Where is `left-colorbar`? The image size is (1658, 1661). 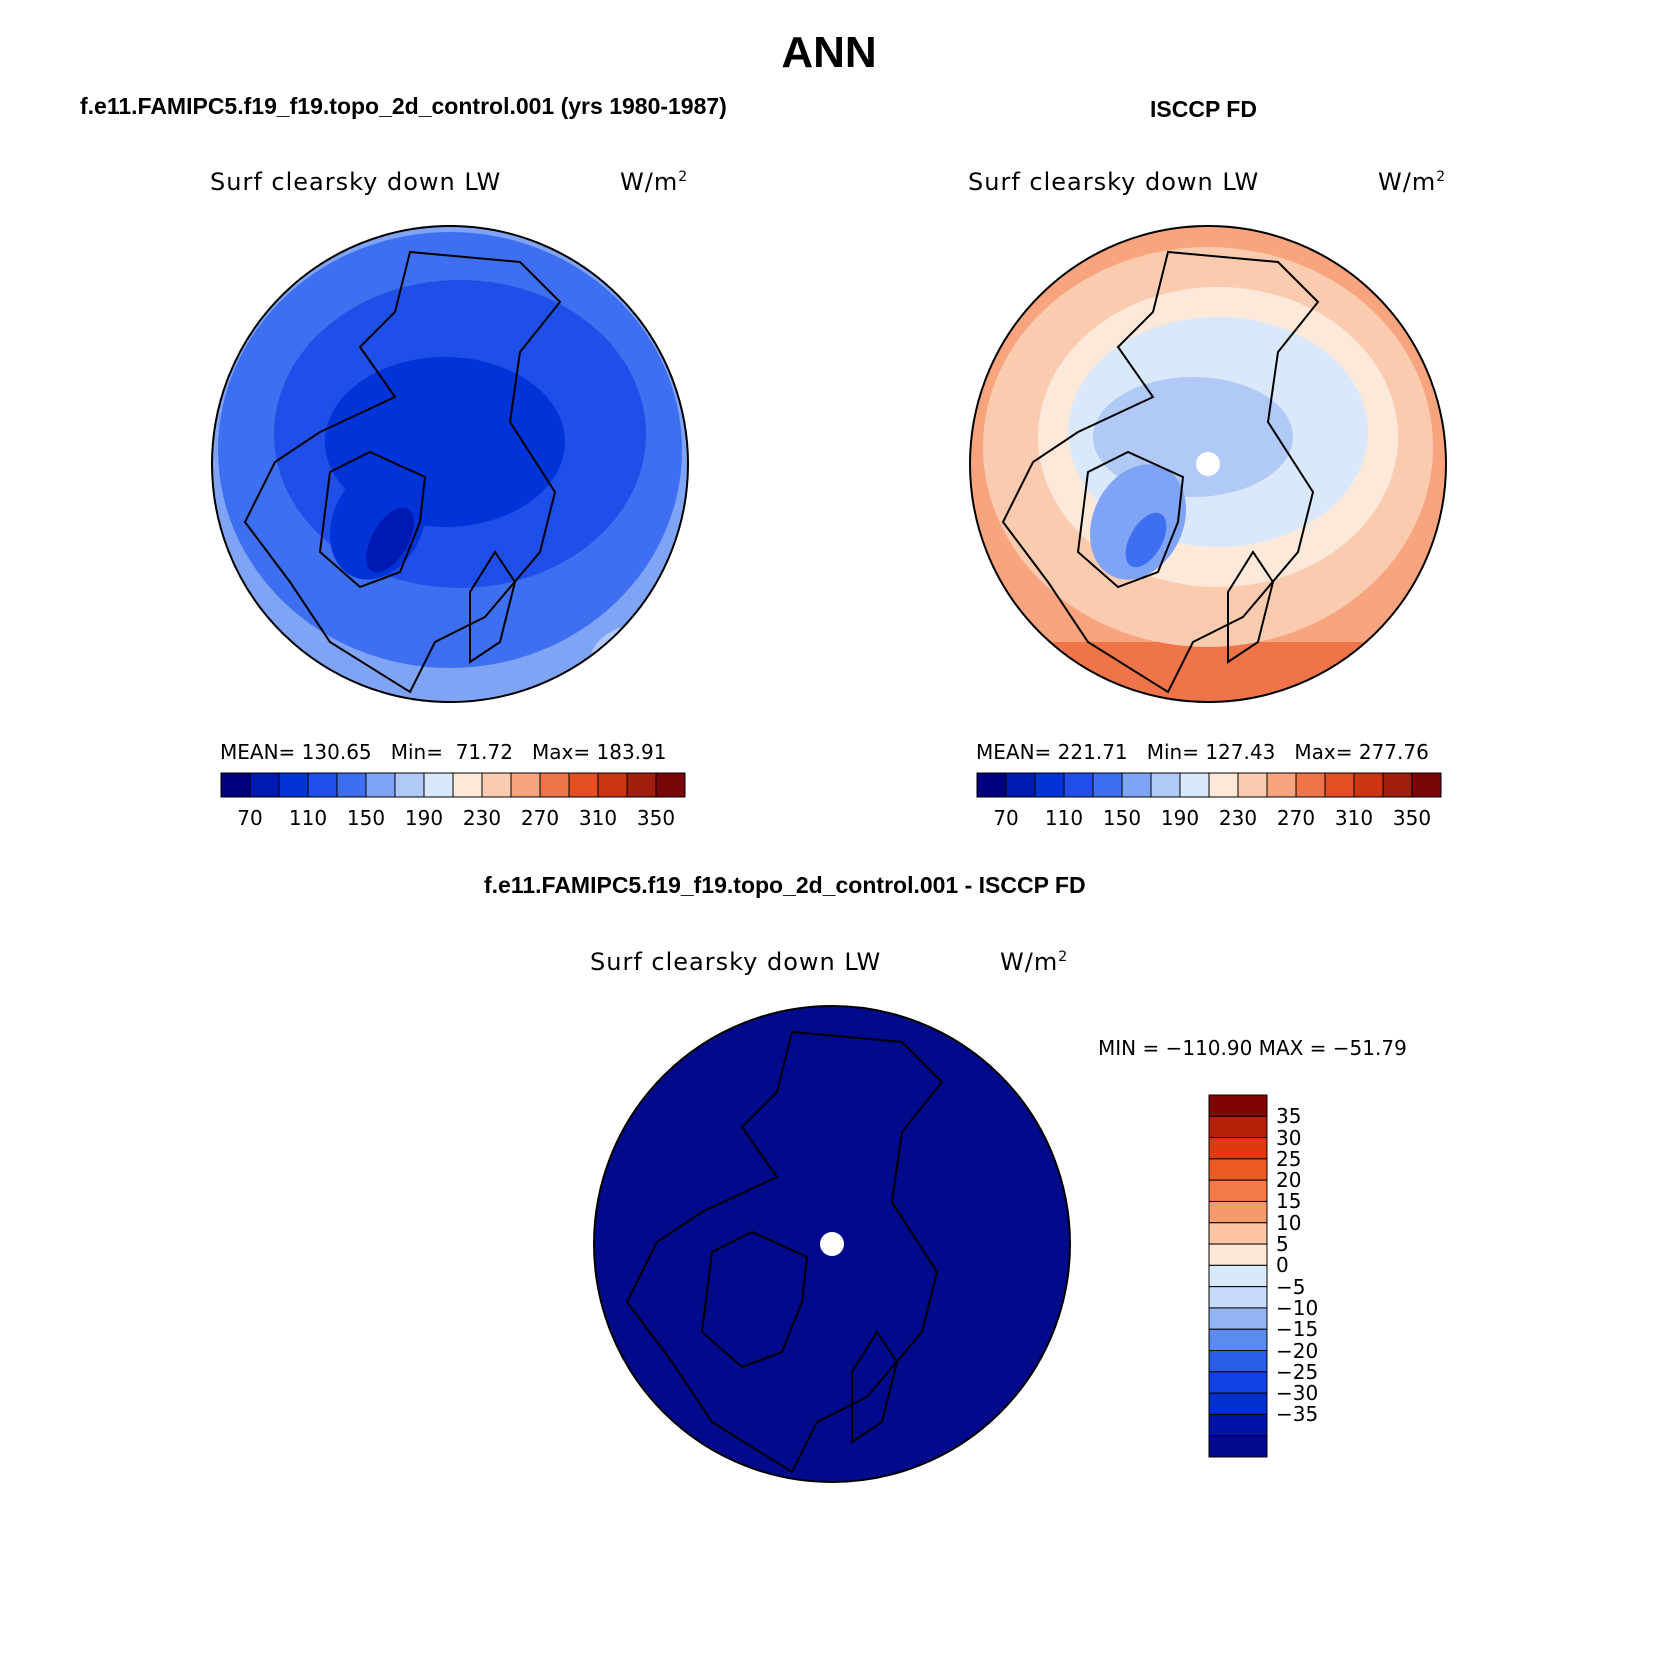
left-colorbar is located at coordinates (453, 785).